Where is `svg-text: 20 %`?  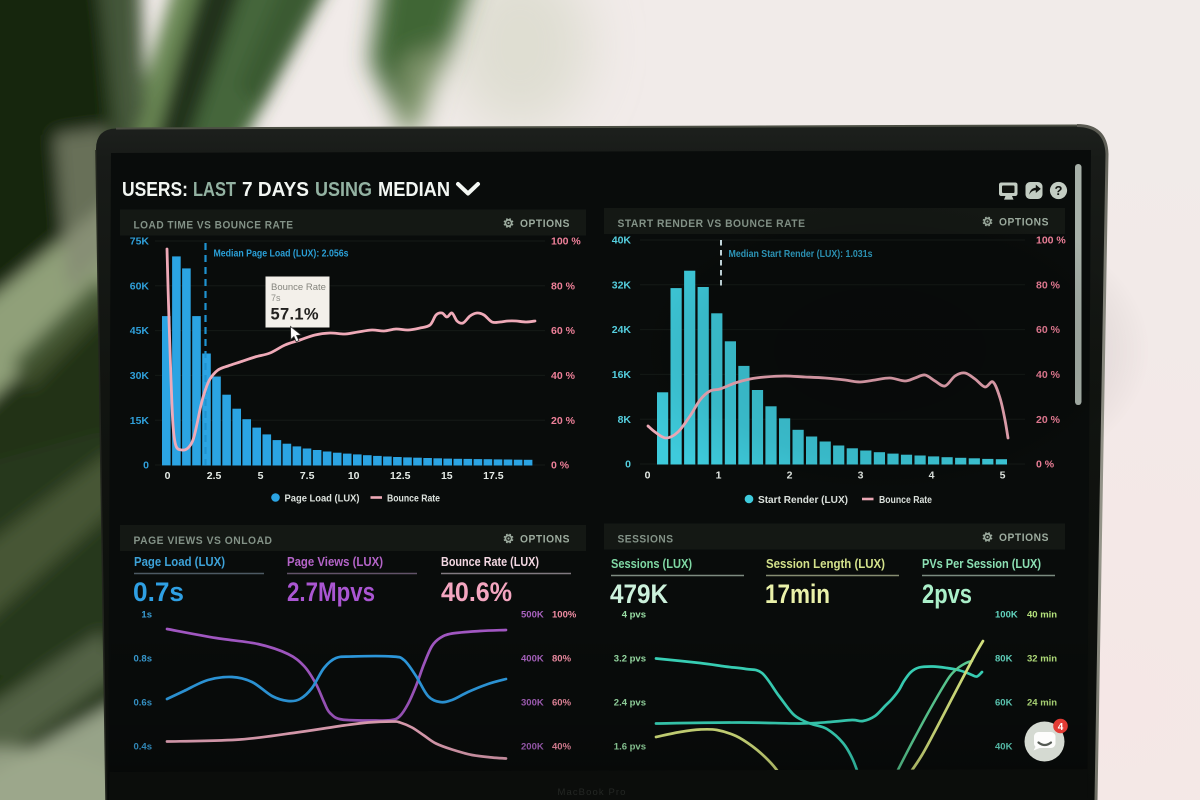 svg-text: 20 % is located at coordinates (563, 421).